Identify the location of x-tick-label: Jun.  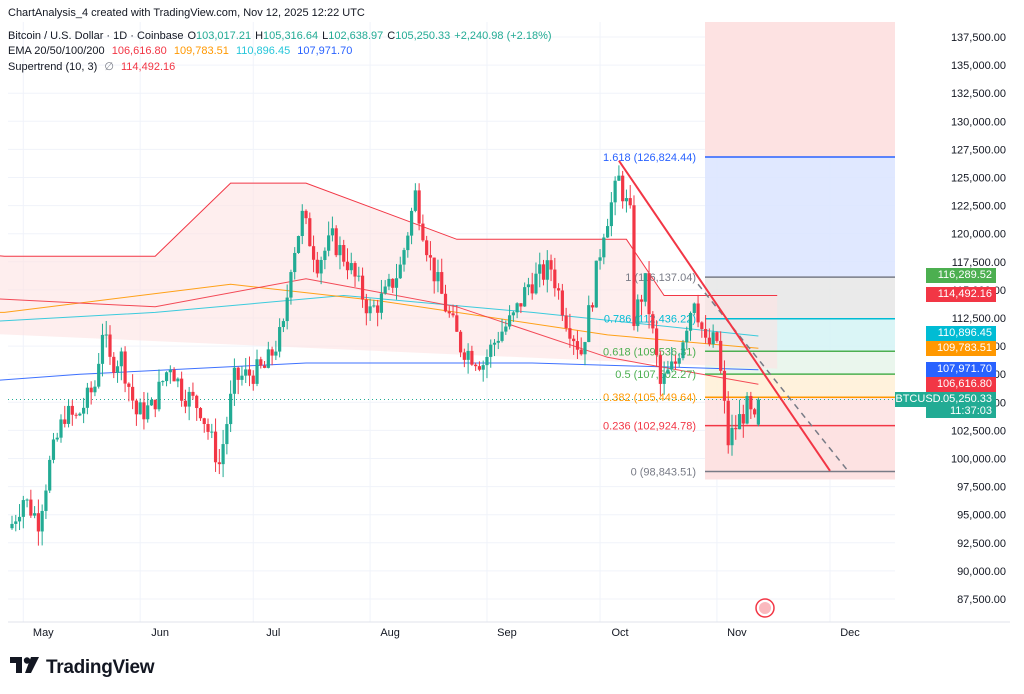
(160, 633).